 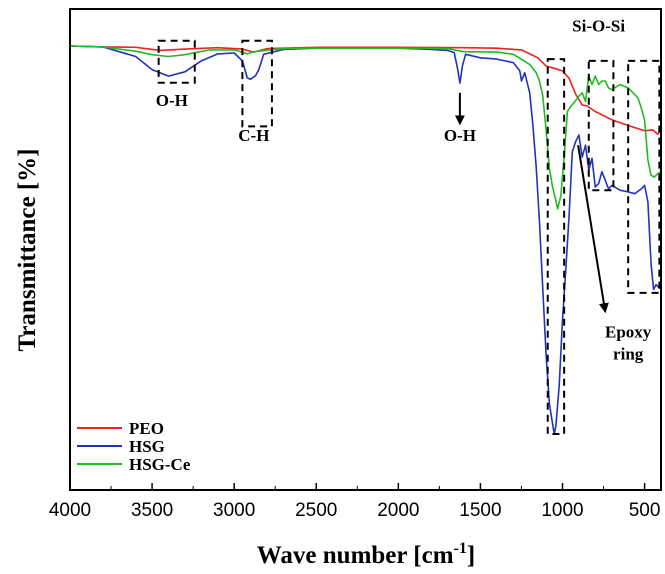 I want to click on x-tick-label-4000: 4000, so click(x=70, y=510).